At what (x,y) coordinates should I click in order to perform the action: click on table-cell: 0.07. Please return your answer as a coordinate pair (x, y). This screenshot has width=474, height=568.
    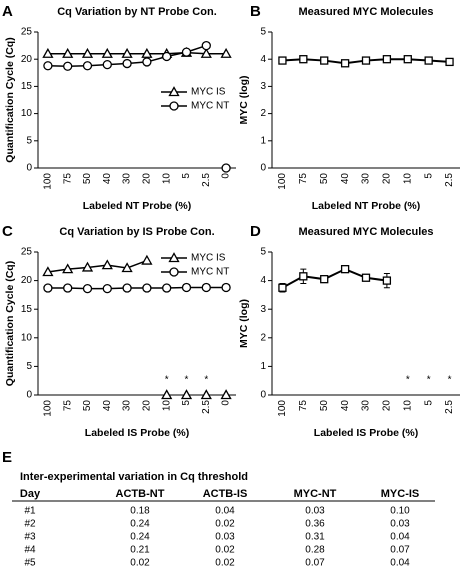
    Looking at the image, I should click on (400, 550).